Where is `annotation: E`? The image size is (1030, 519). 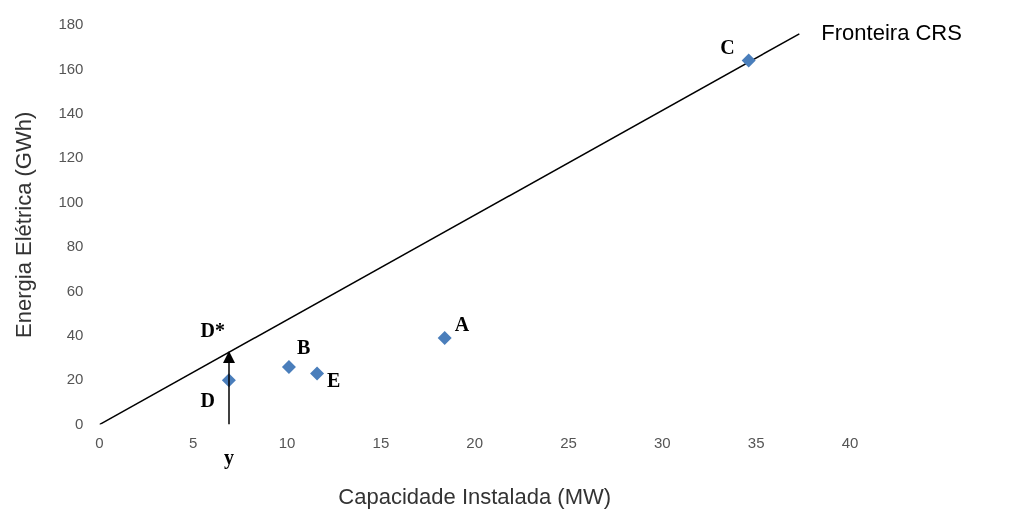 annotation: E is located at coordinates (334, 379).